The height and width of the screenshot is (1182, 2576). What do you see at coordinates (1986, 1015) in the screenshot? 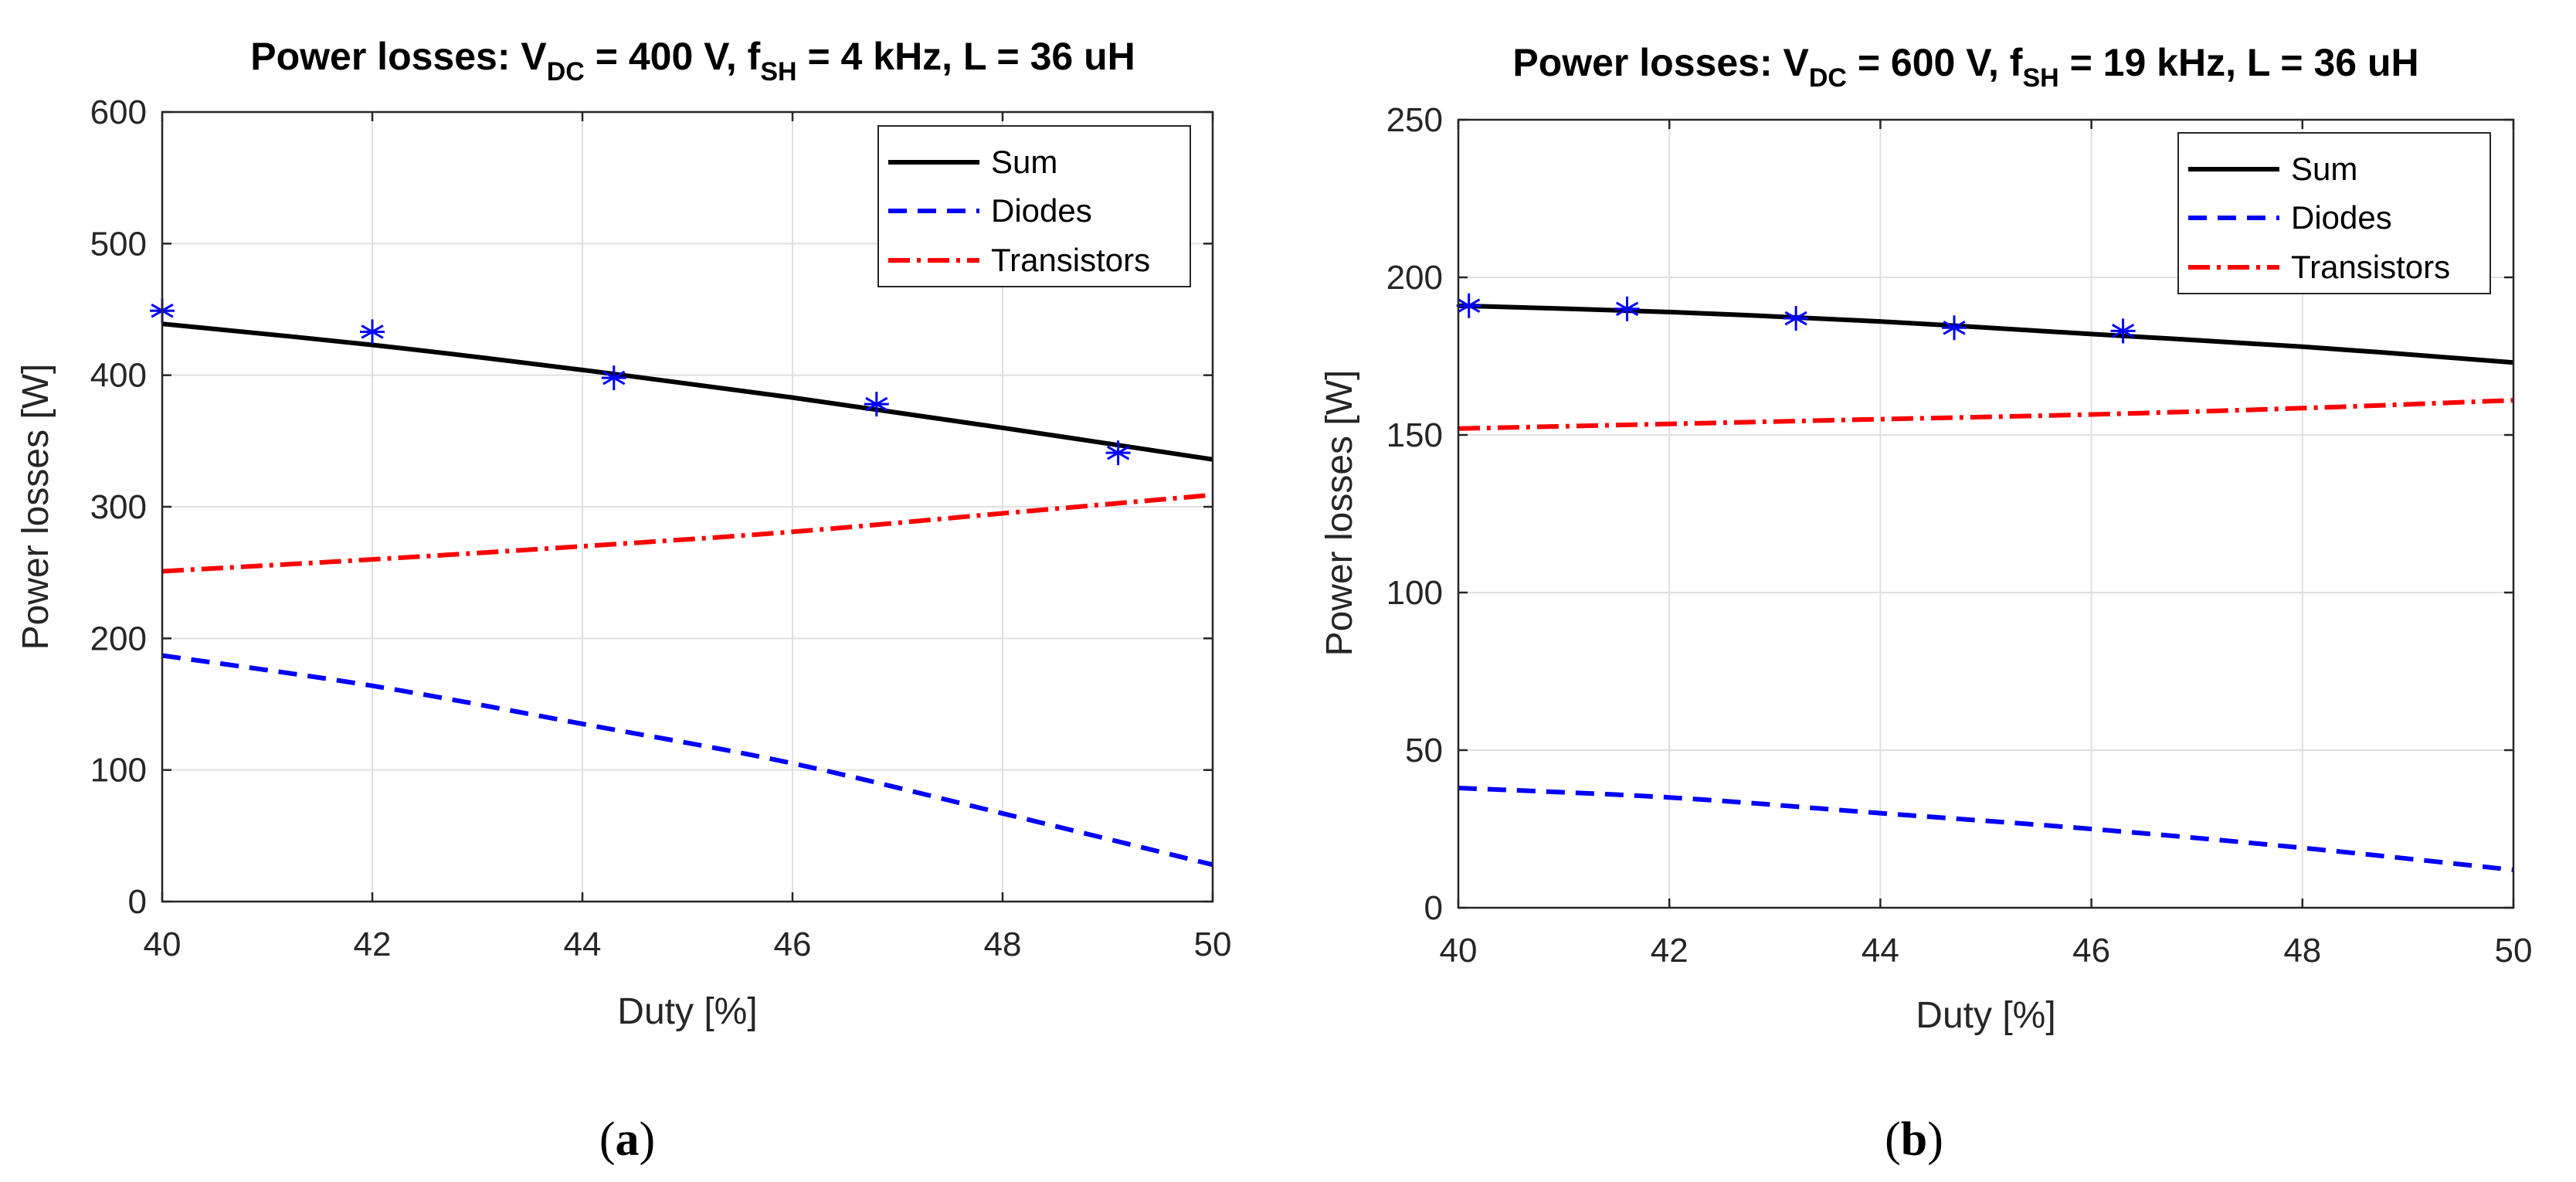
I see `chart-b-xlabel: Duty [%]` at bounding box center [1986, 1015].